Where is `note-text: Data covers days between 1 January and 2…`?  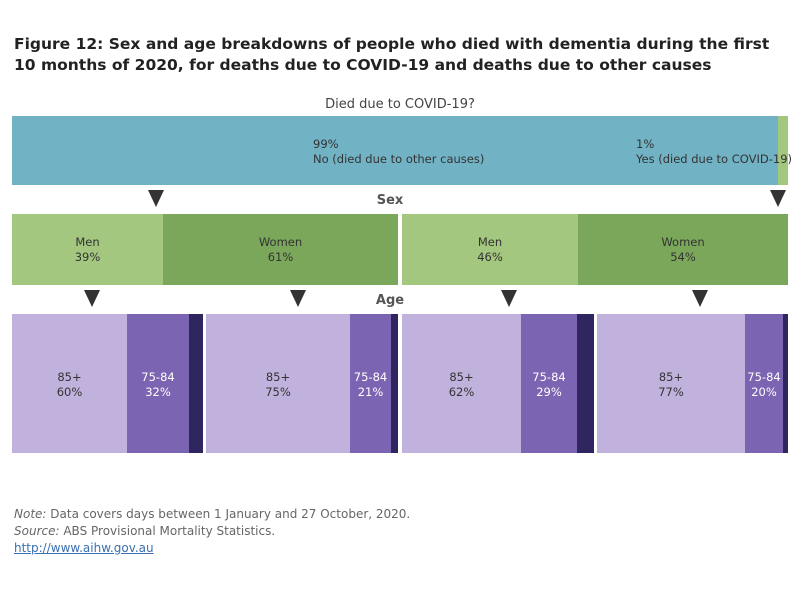 note-text: Data covers days between 1 January and 2… is located at coordinates (228, 514).